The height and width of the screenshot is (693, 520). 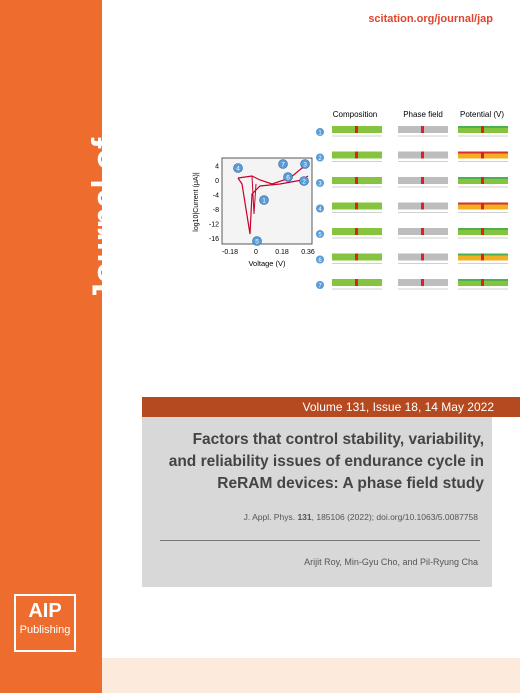 What do you see at coordinates (320, 540) in the screenshot?
I see `divider` at bounding box center [320, 540].